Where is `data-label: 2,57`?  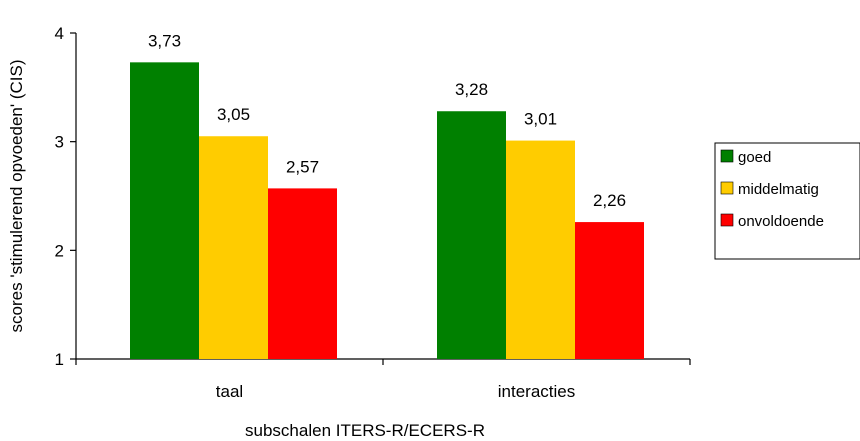
data-label: 2,57 is located at coordinates (302, 166).